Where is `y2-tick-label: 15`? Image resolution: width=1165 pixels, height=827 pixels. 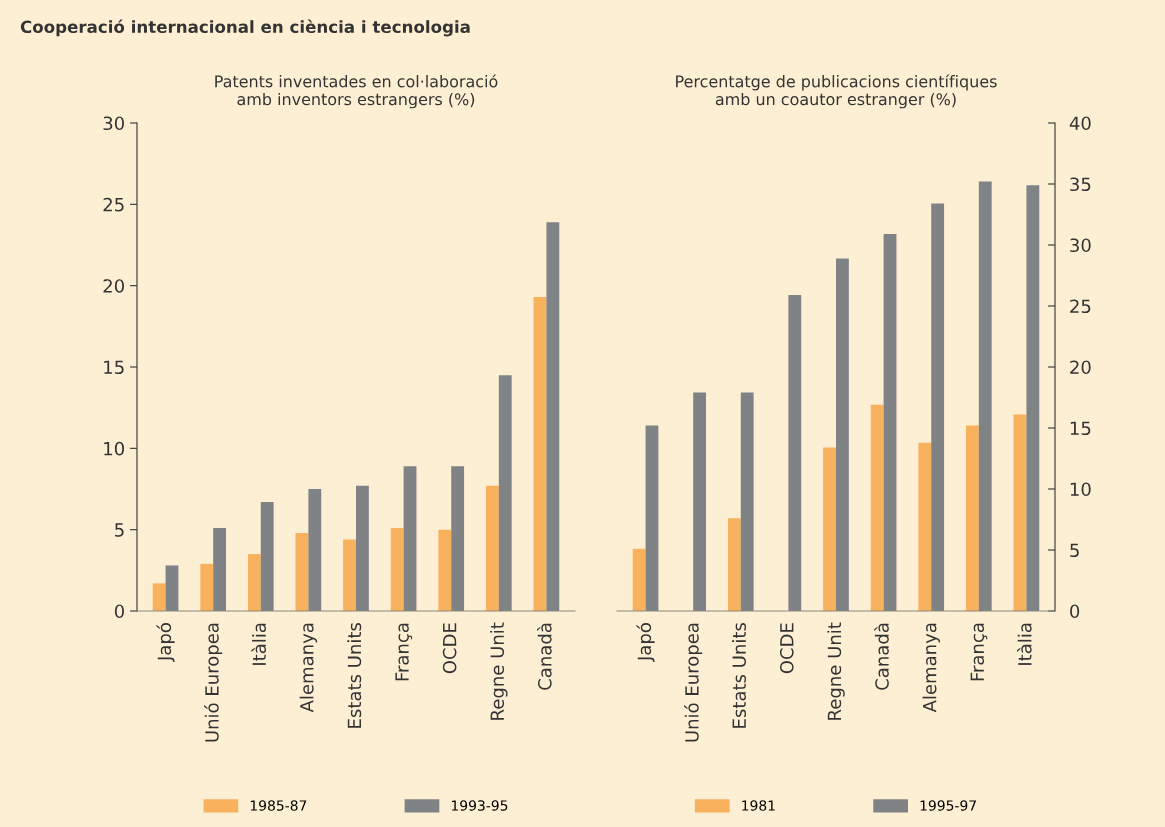
y2-tick-label: 15 is located at coordinates (1080, 428).